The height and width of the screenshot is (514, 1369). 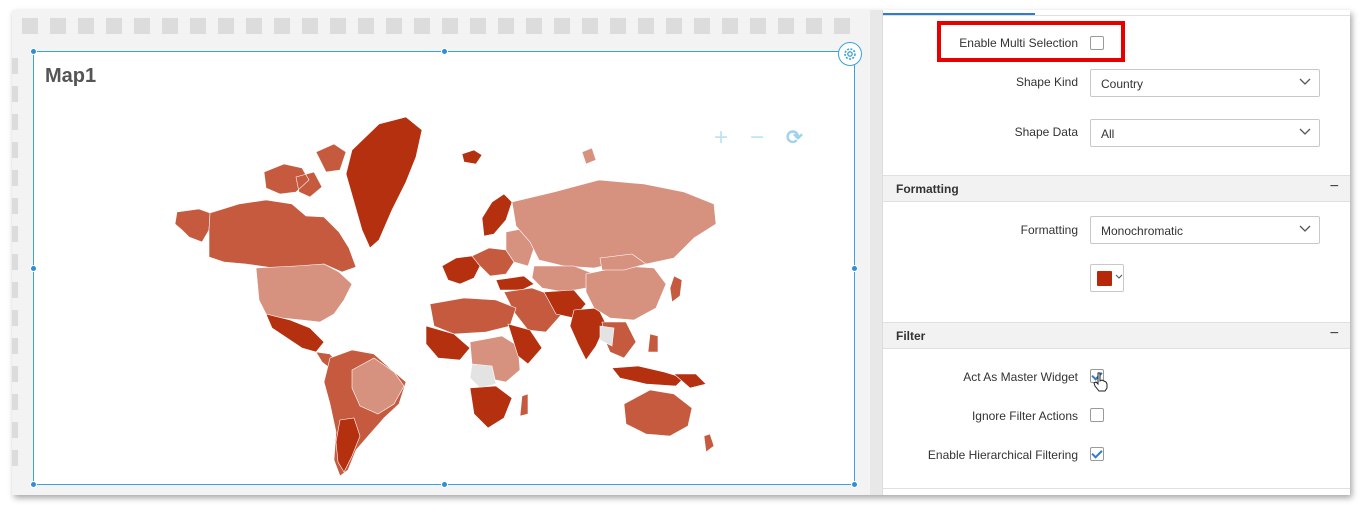 I want to click on resize-handle-left, so click(x=33, y=268).